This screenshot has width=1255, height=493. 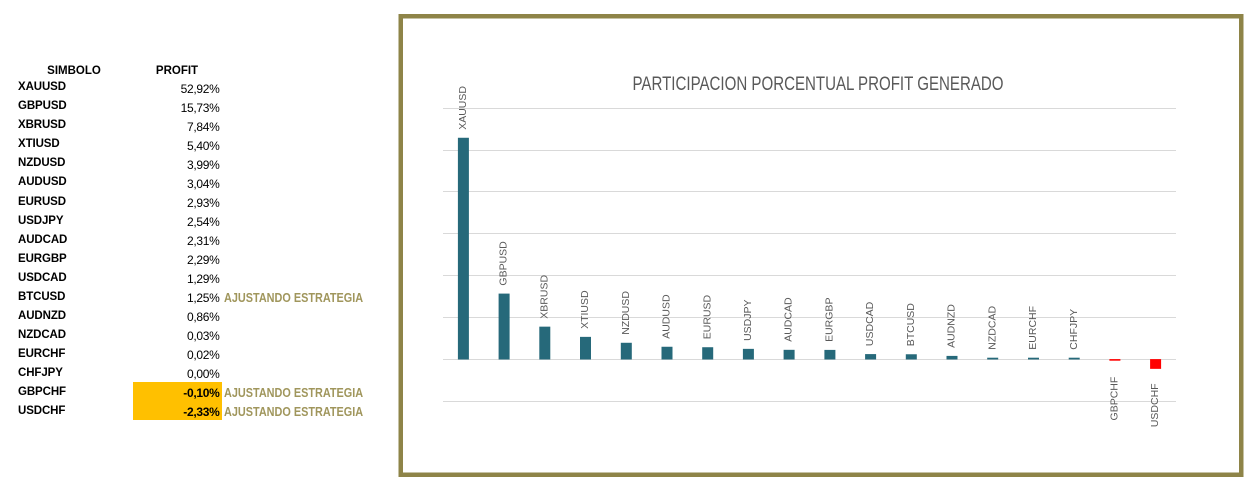 I want to click on svg-text: USDJPY, so click(x=748, y=319).